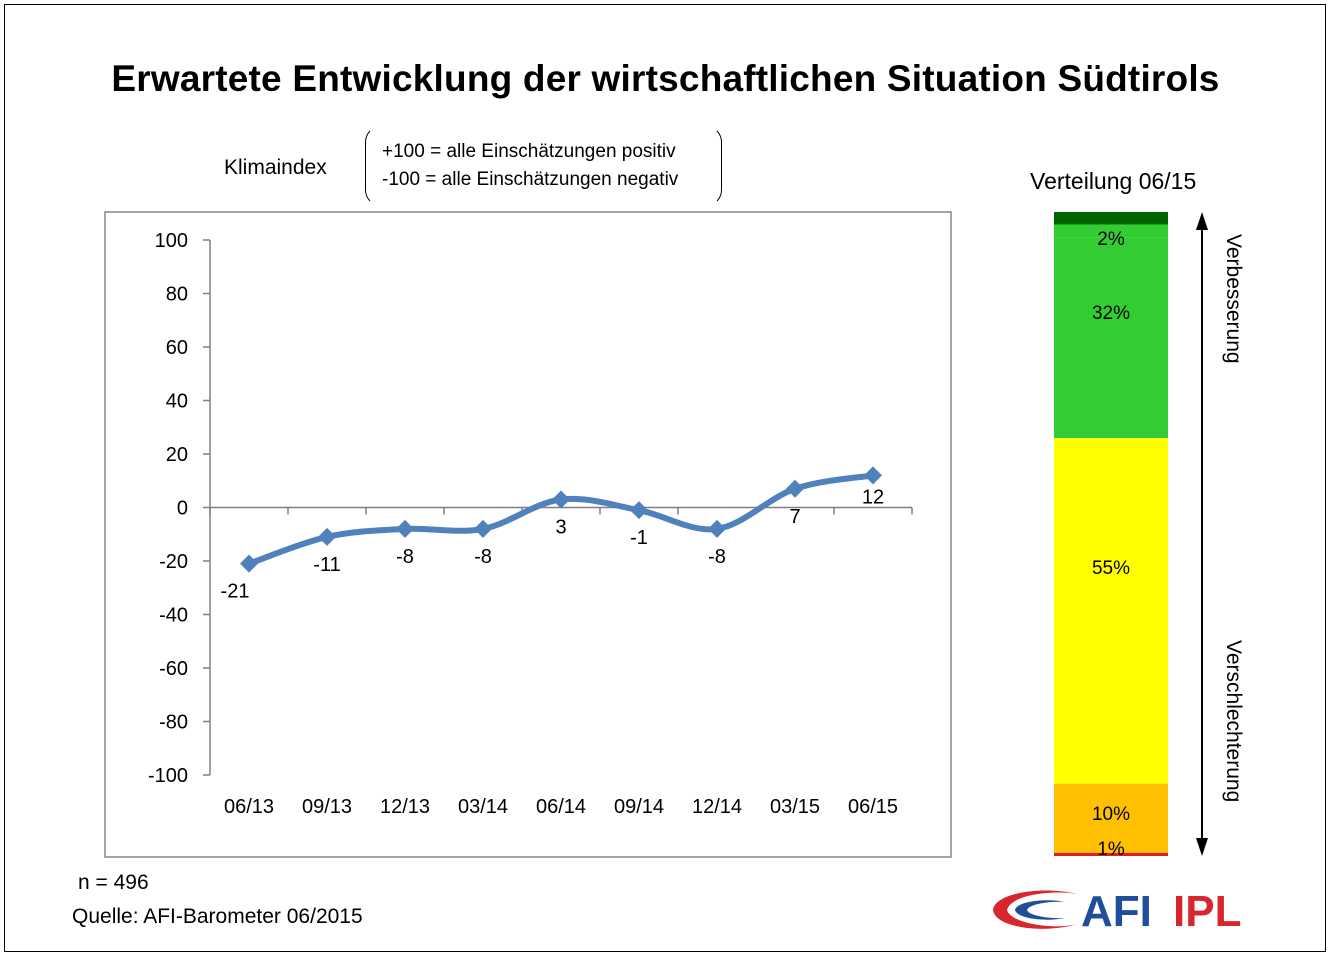 The width and height of the screenshot is (1331, 957). What do you see at coordinates (177, 295) in the screenshot?
I see `y-tick-label: 80` at bounding box center [177, 295].